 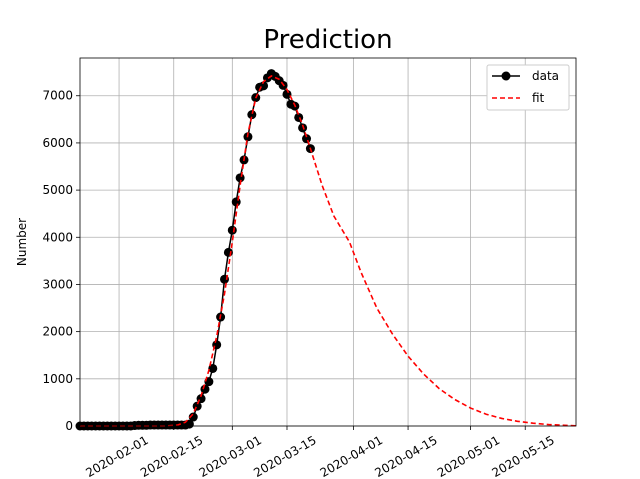 I want to click on y-tick-label: 3000, so click(x=57, y=284).